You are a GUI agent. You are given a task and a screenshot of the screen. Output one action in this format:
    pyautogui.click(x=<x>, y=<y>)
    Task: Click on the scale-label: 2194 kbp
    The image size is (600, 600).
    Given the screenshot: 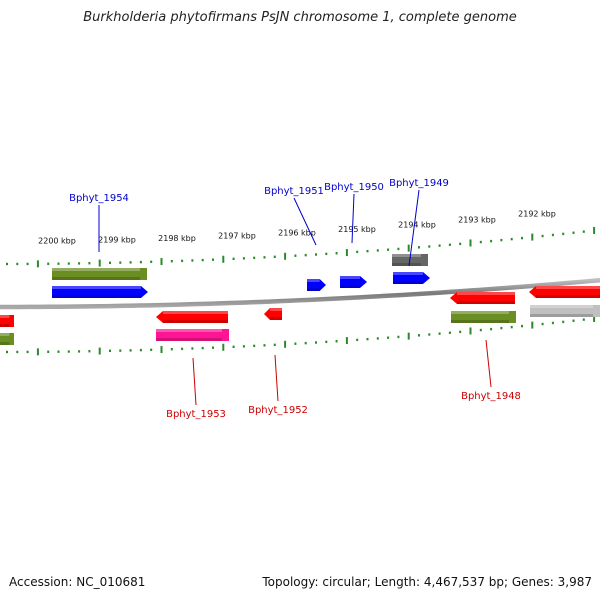 What is the action you would take?
    pyautogui.click(x=417, y=224)
    